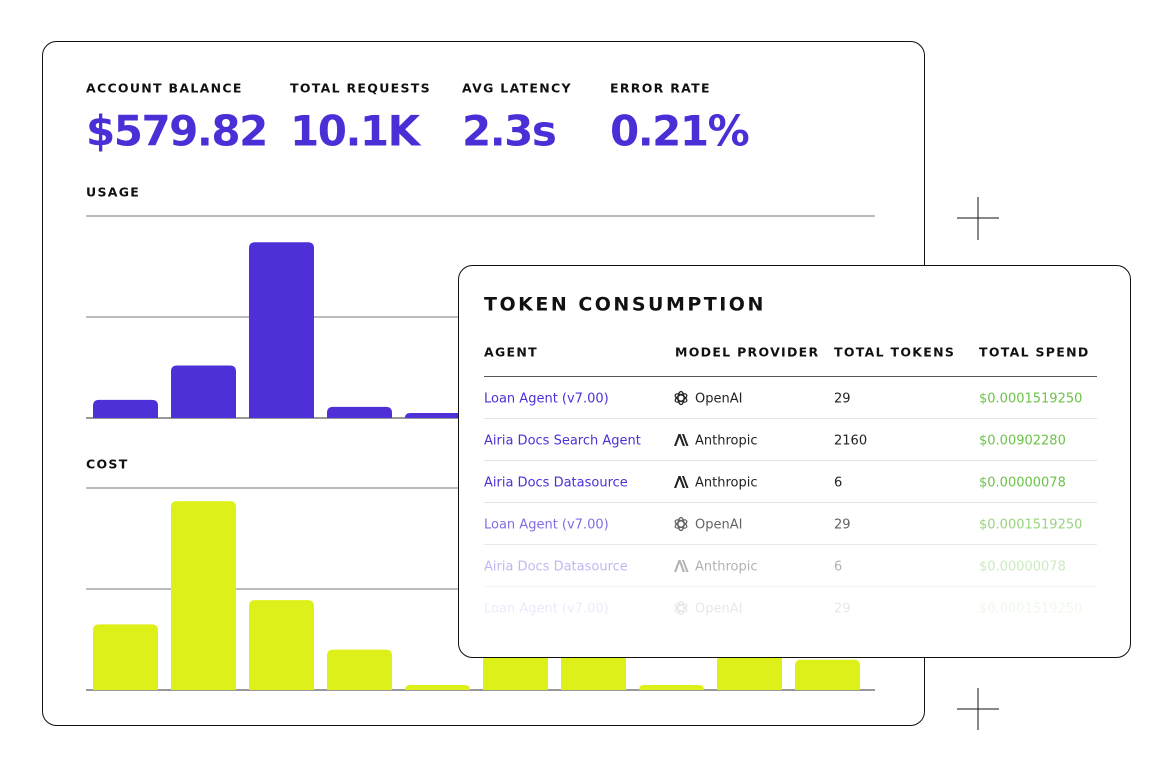 The height and width of the screenshot is (771, 1174). What do you see at coordinates (360, 88) in the screenshot?
I see `stat-label: TOTAL REQUESTS` at bounding box center [360, 88].